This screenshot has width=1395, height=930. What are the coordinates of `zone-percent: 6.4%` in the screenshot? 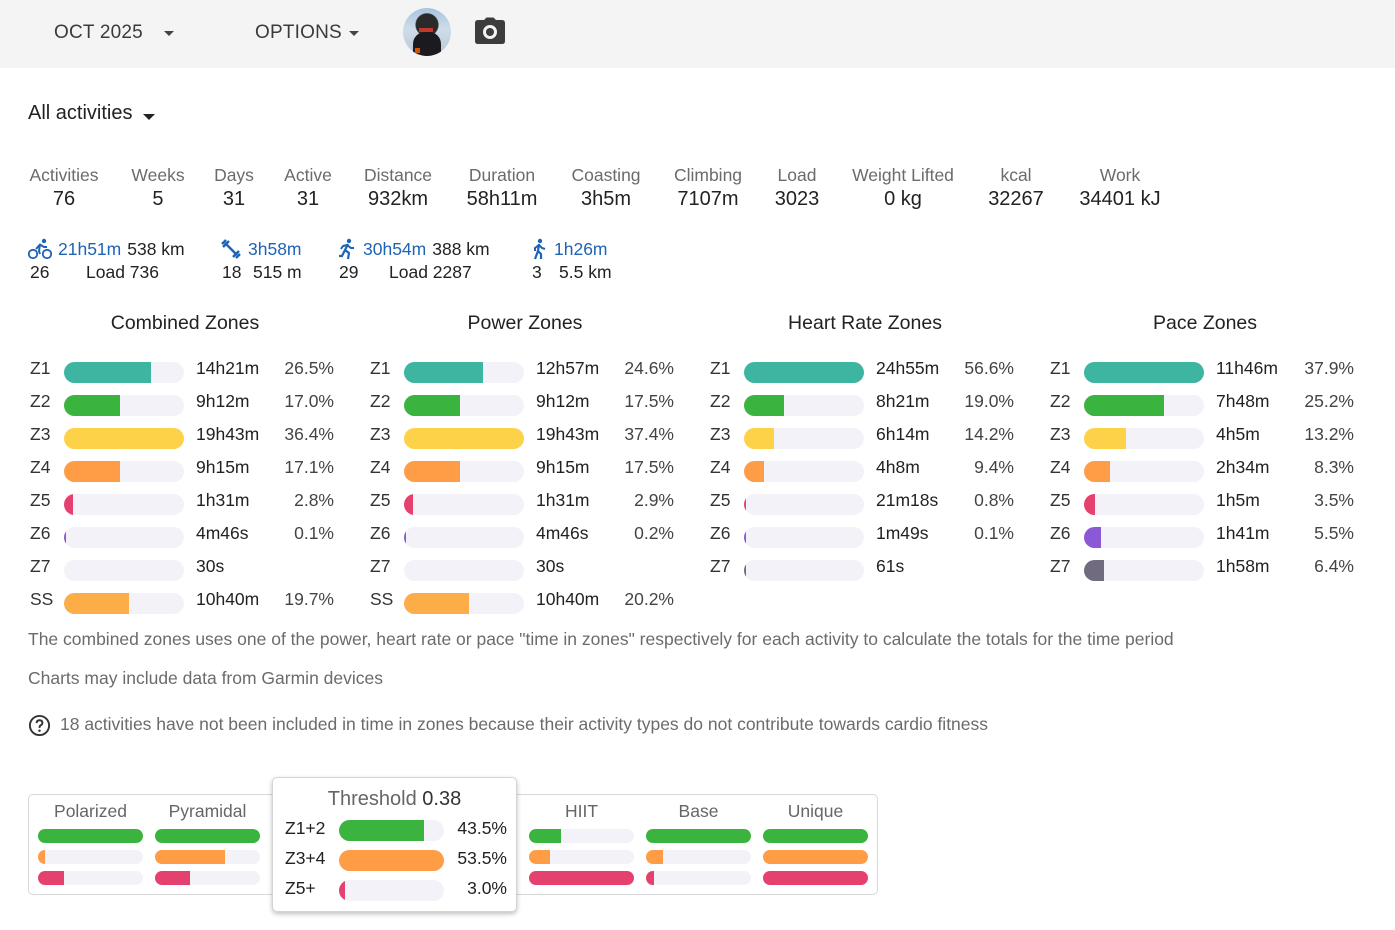 It's located at (1334, 566).